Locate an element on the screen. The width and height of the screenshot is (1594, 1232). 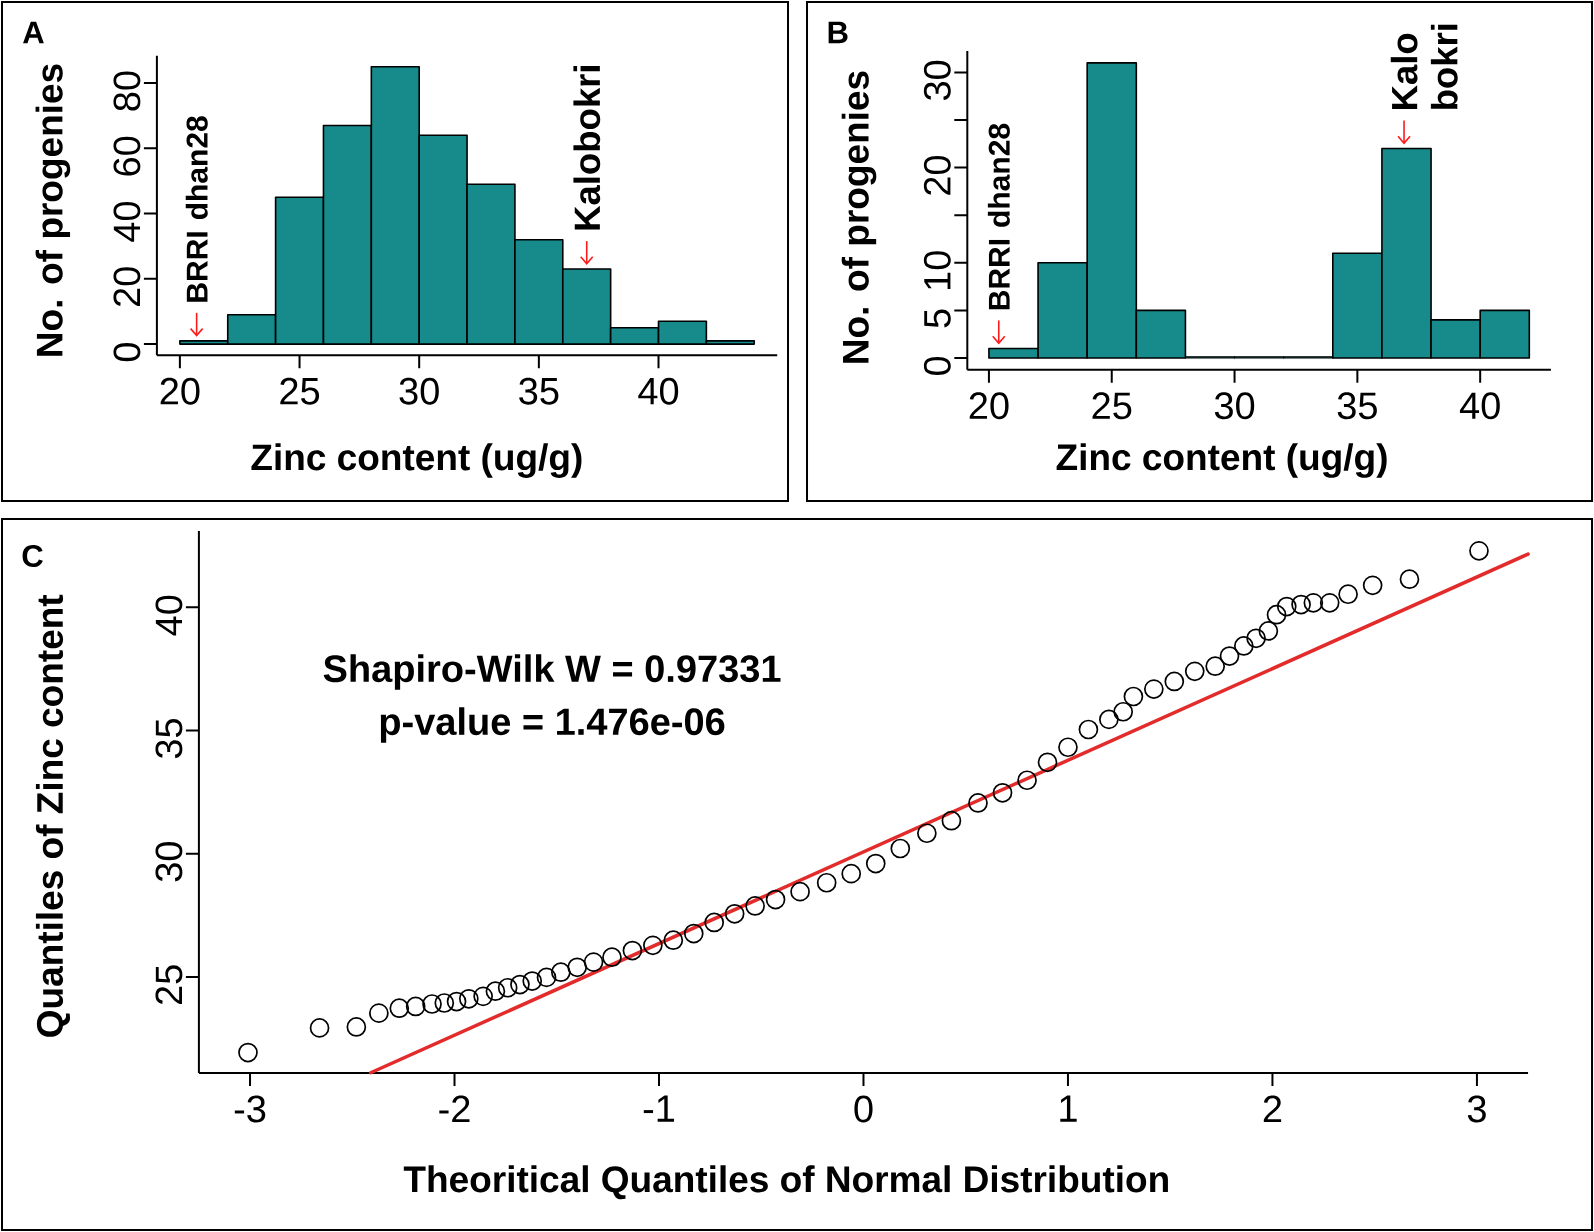
annotation: p-value = 1.476e-06 is located at coordinates (552, 725).